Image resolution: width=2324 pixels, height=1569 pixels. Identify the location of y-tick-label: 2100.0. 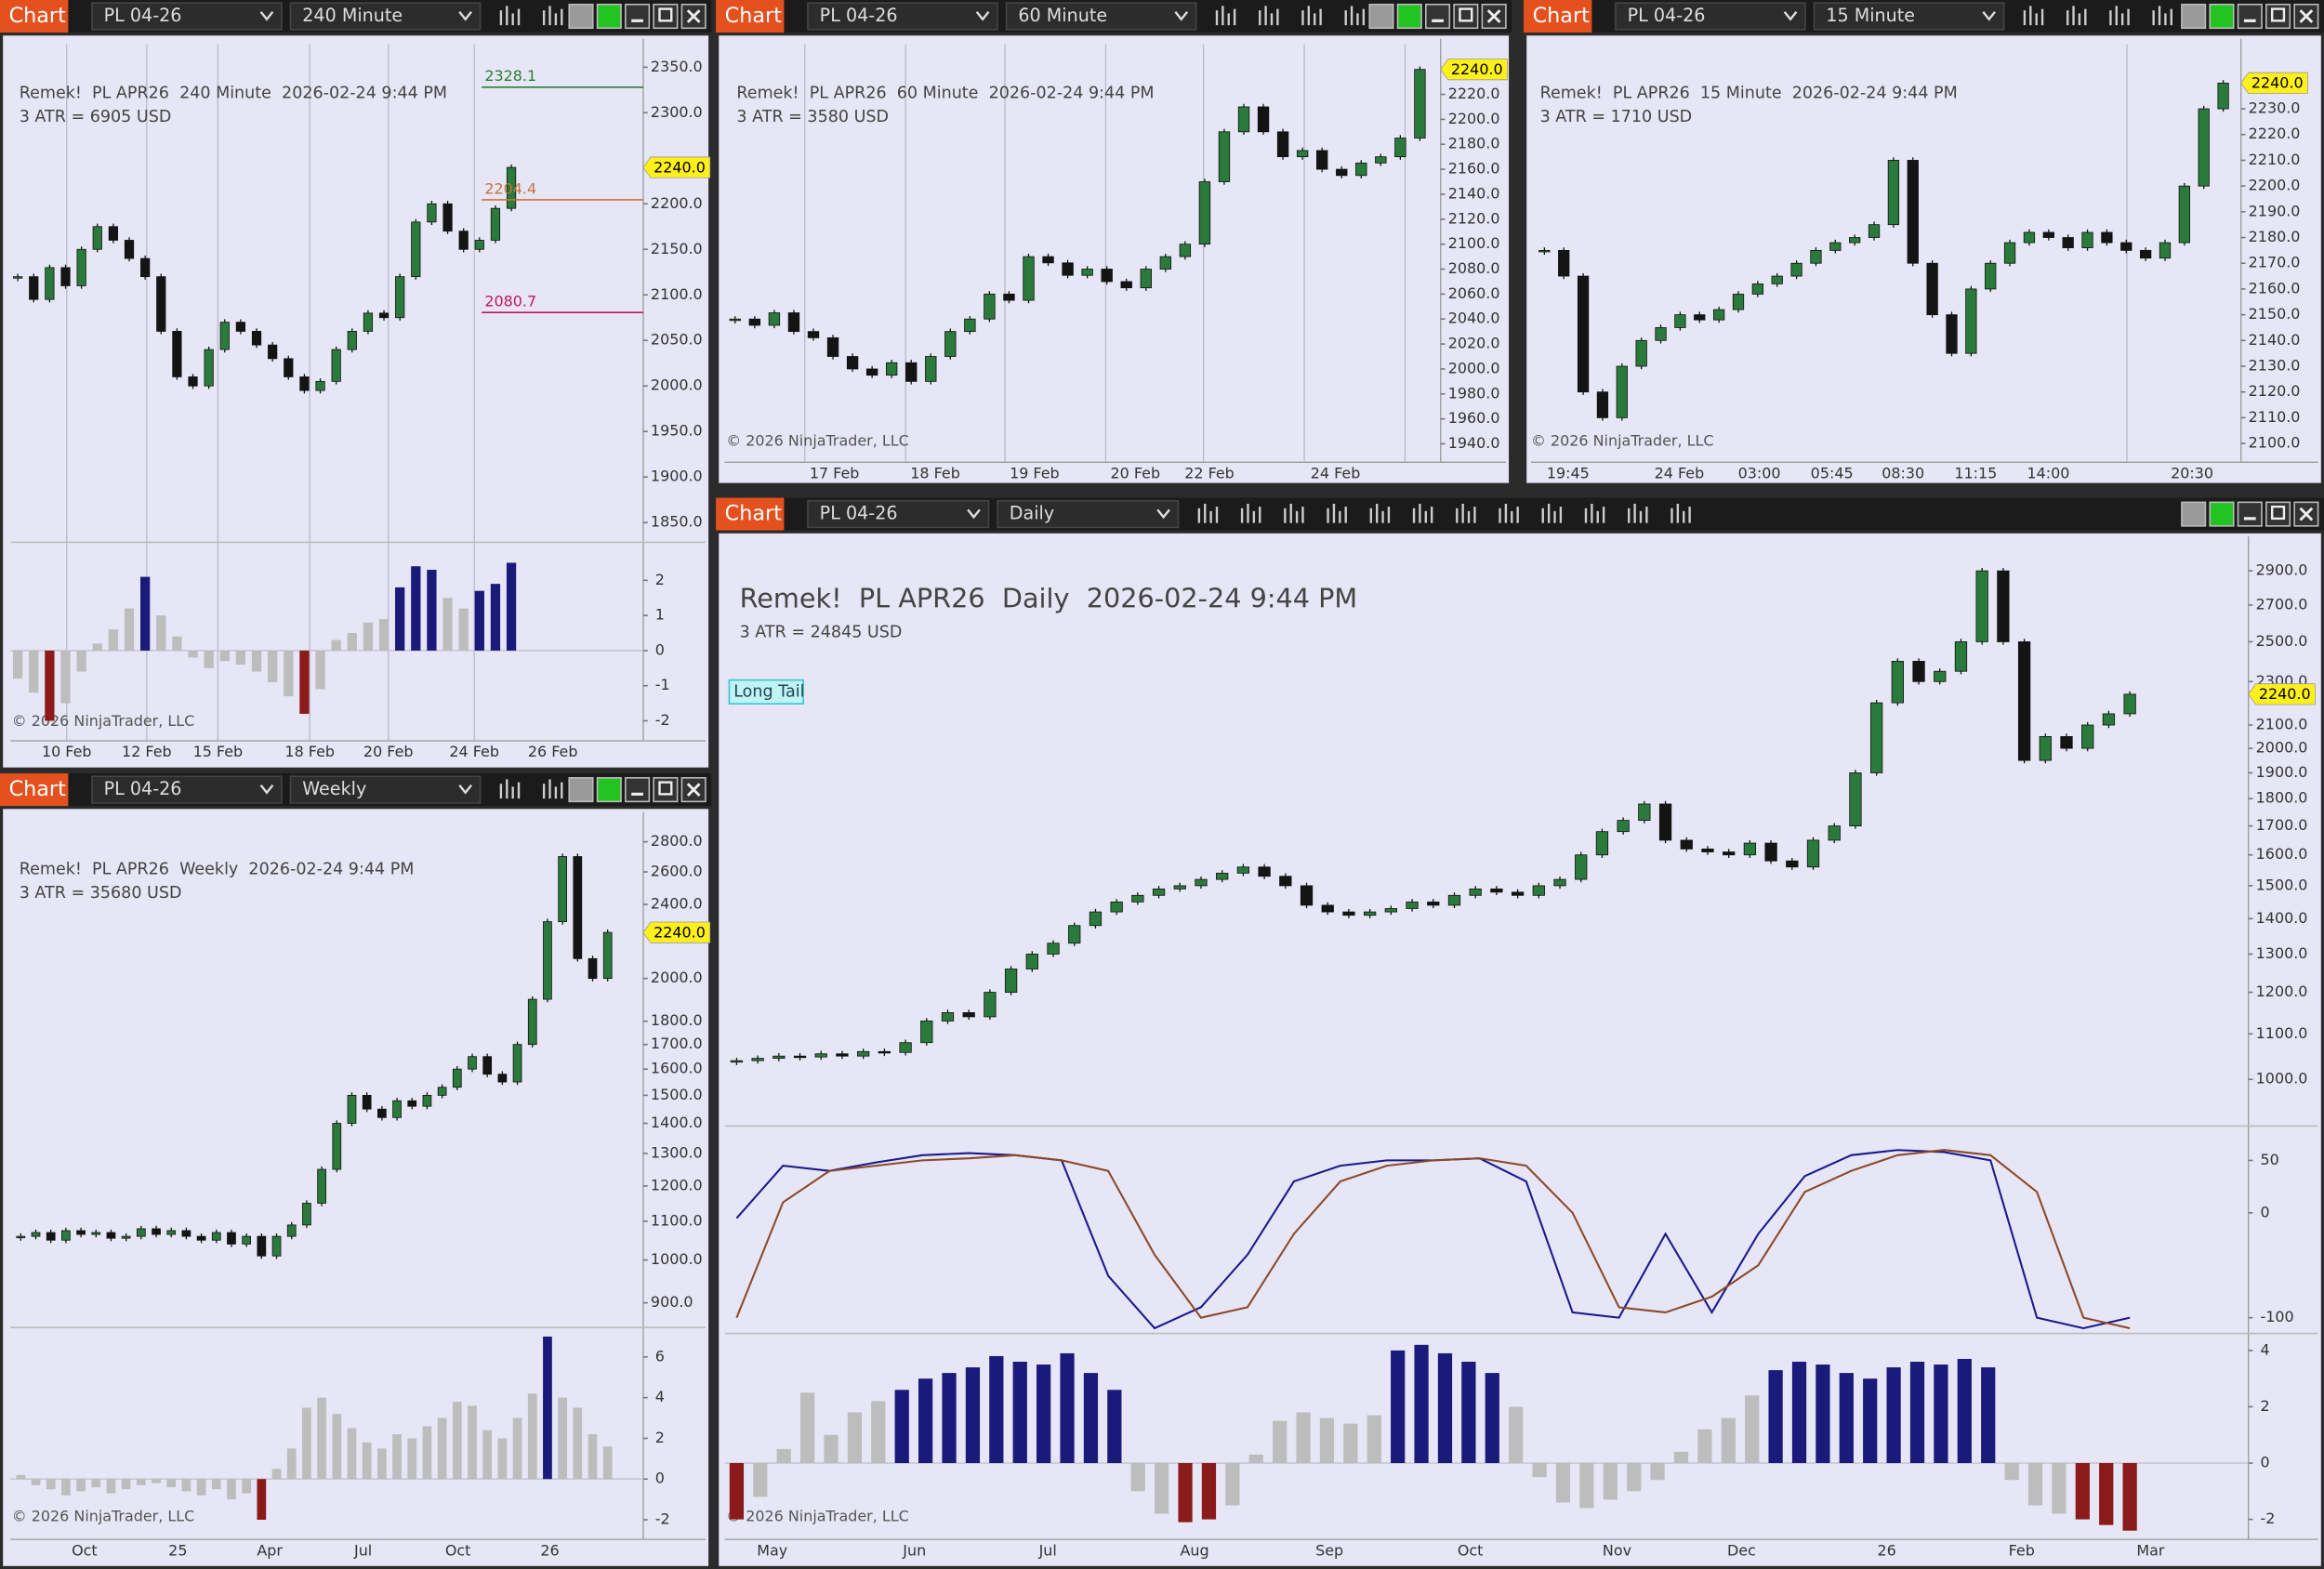
(2282, 724).